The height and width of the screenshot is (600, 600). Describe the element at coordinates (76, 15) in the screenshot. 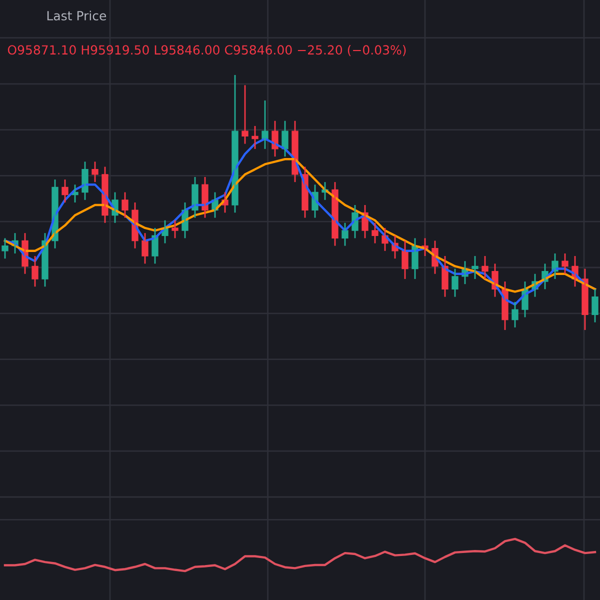

I see `text: Last Price` at that location.